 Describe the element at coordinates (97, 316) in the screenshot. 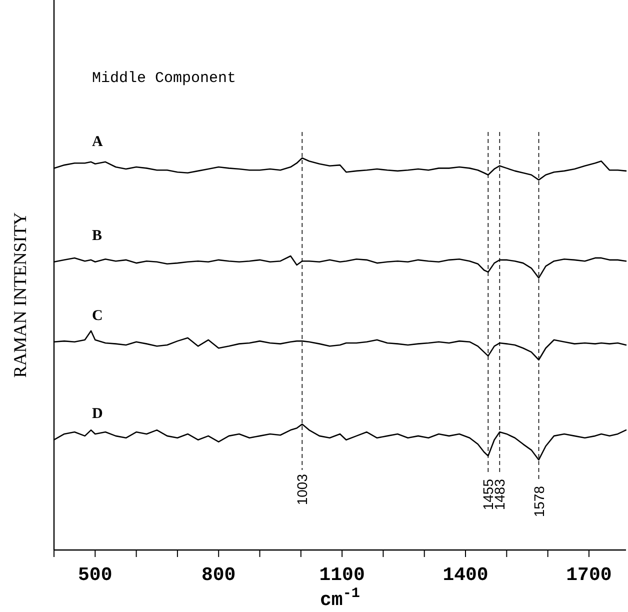

I see `series-label: C` at that location.